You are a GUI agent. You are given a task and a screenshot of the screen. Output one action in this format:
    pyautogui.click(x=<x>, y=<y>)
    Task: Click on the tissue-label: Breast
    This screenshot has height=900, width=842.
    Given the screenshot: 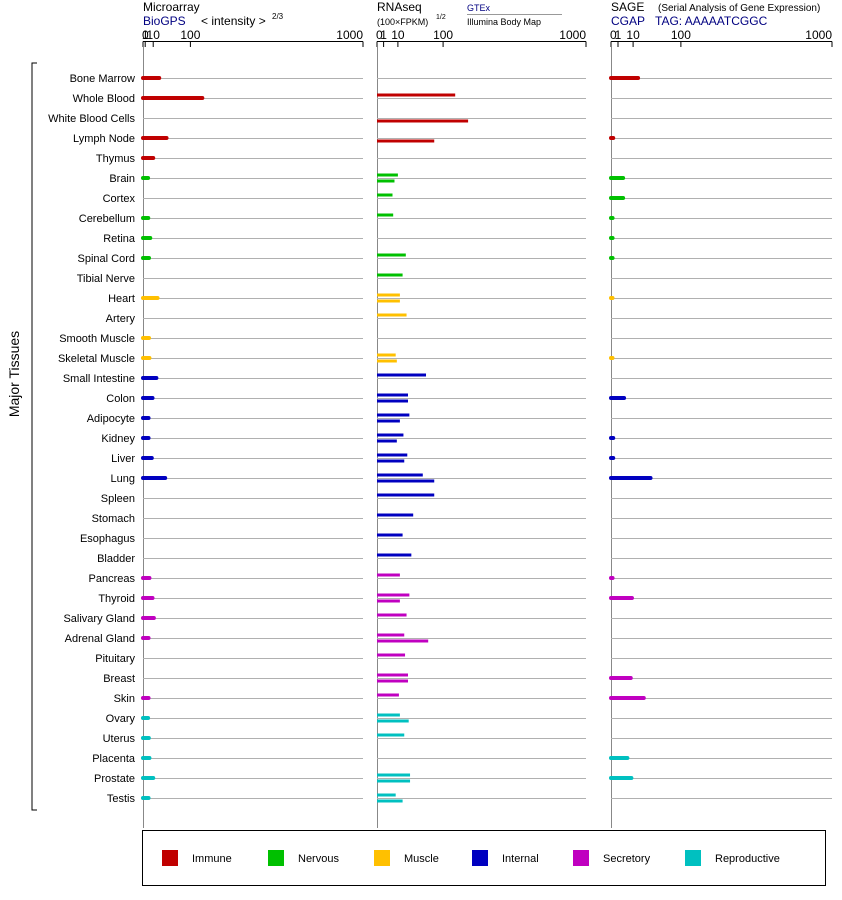 What is the action you would take?
    pyautogui.click(x=119, y=679)
    